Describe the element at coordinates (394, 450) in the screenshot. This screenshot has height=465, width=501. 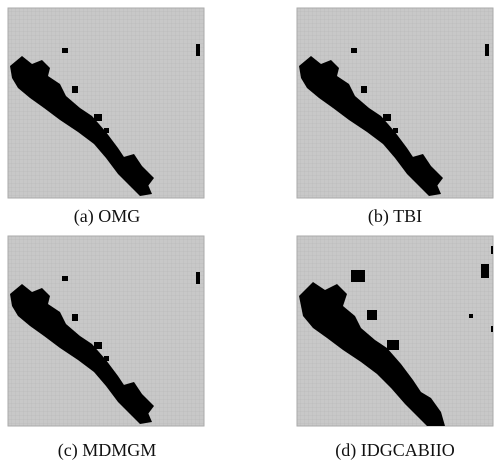
I see `caption: (d) IDGCABIIO` at that location.